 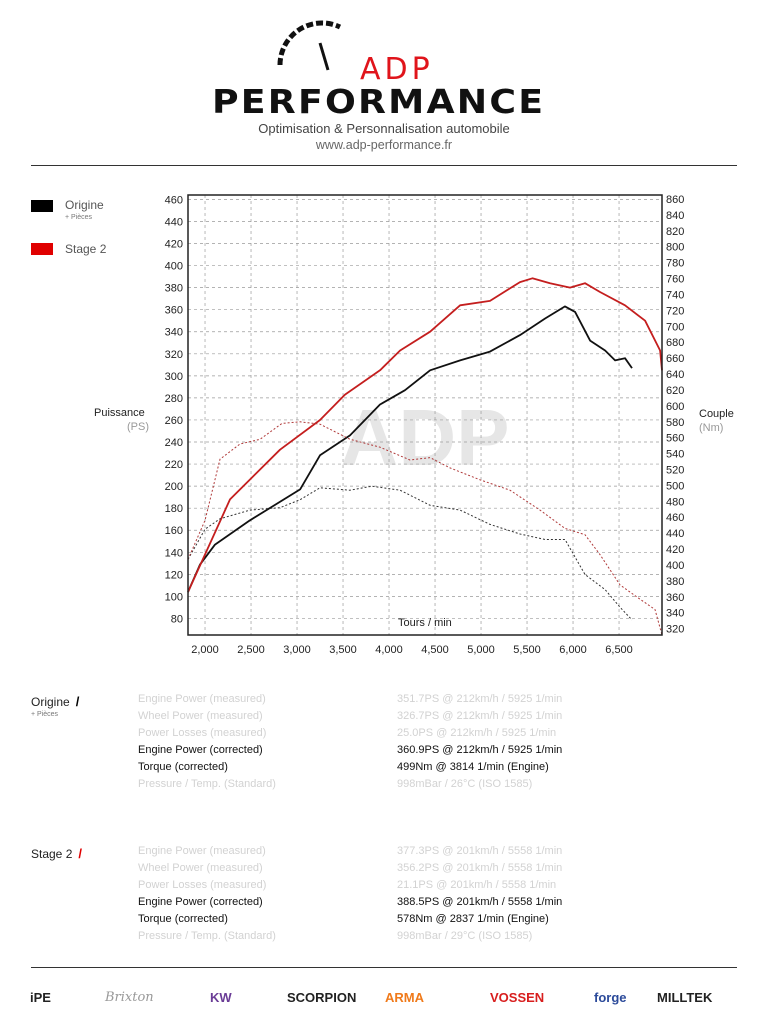 I want to click on y-right-tick-label: 360, so click(x=675, y=598).